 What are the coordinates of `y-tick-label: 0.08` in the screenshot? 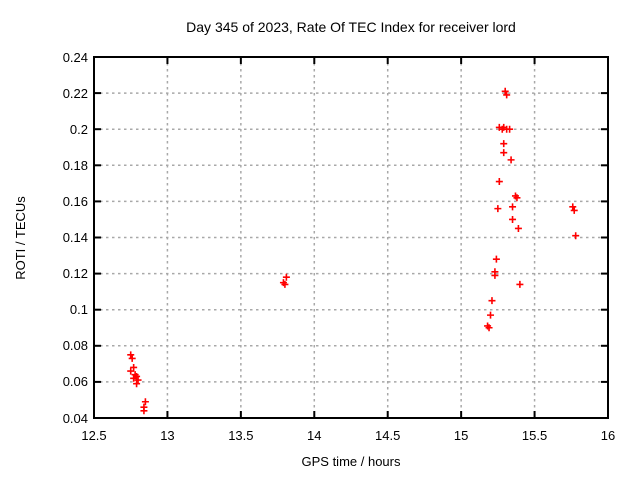 It's located at (75, 346).